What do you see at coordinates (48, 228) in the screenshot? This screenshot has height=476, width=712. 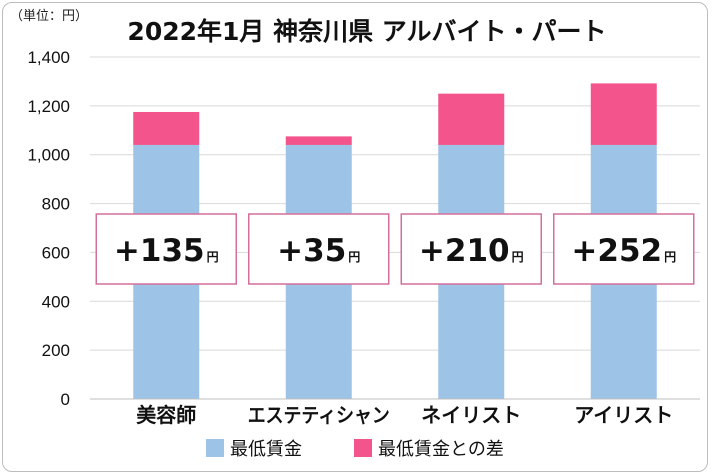 I see `y-axis: 0 200 400 600 800 1,000 1,200 1,400` at bounding box center [48, 228].